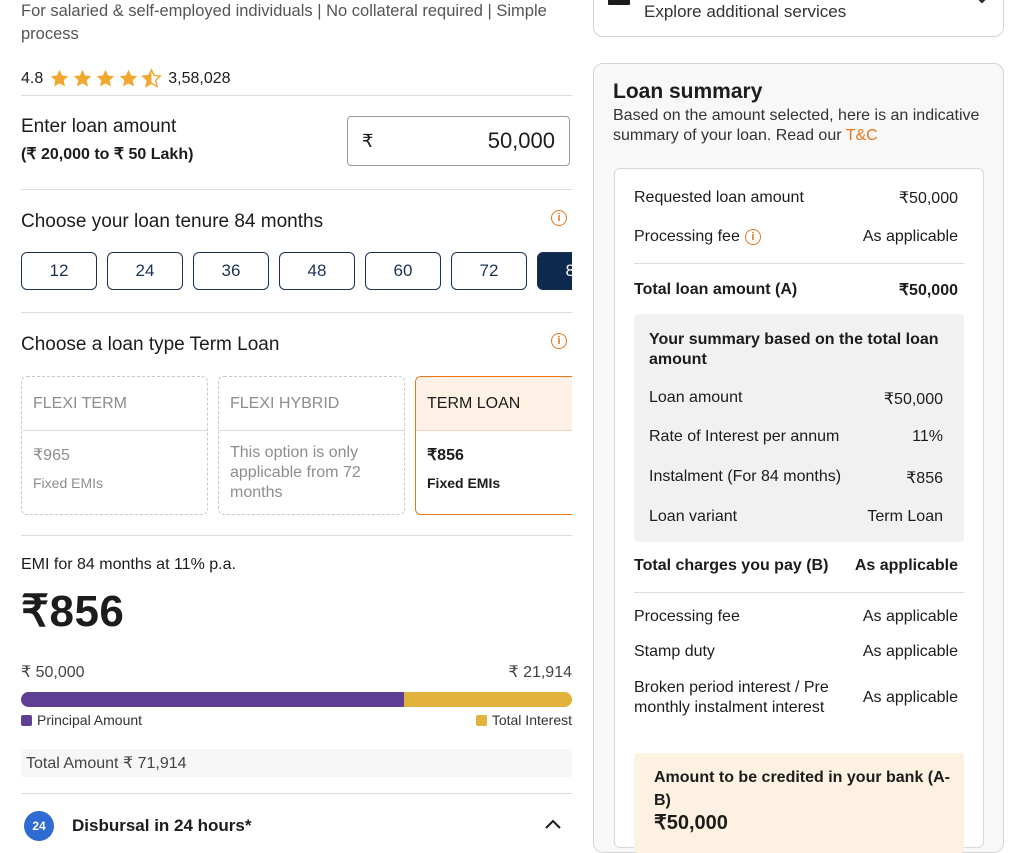  What do you see at coordinates (521, 140) in the screenshot?
I see `loan-amount-value: 50,000` at bounding box center [521, 140].